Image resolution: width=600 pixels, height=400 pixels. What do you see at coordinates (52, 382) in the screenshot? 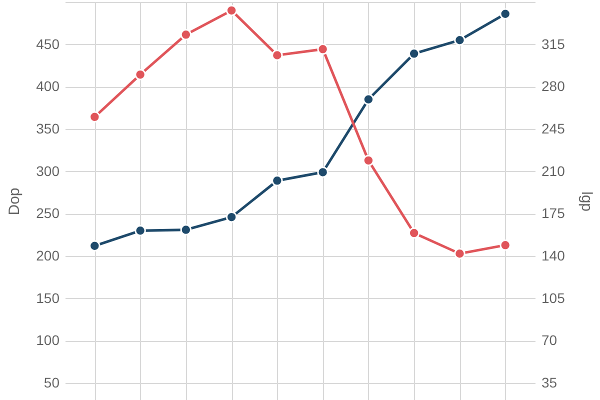
I see `y-tick-label: 50` at bounding box center [52, 382].